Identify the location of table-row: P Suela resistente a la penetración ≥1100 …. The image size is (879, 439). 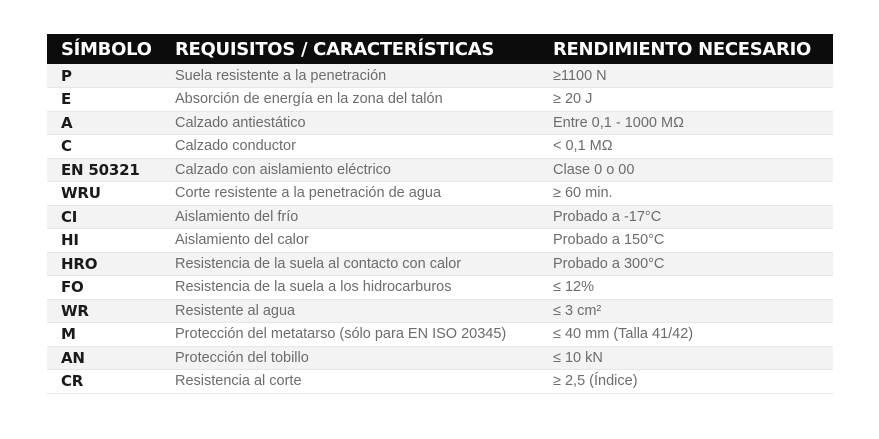
(440, 76).